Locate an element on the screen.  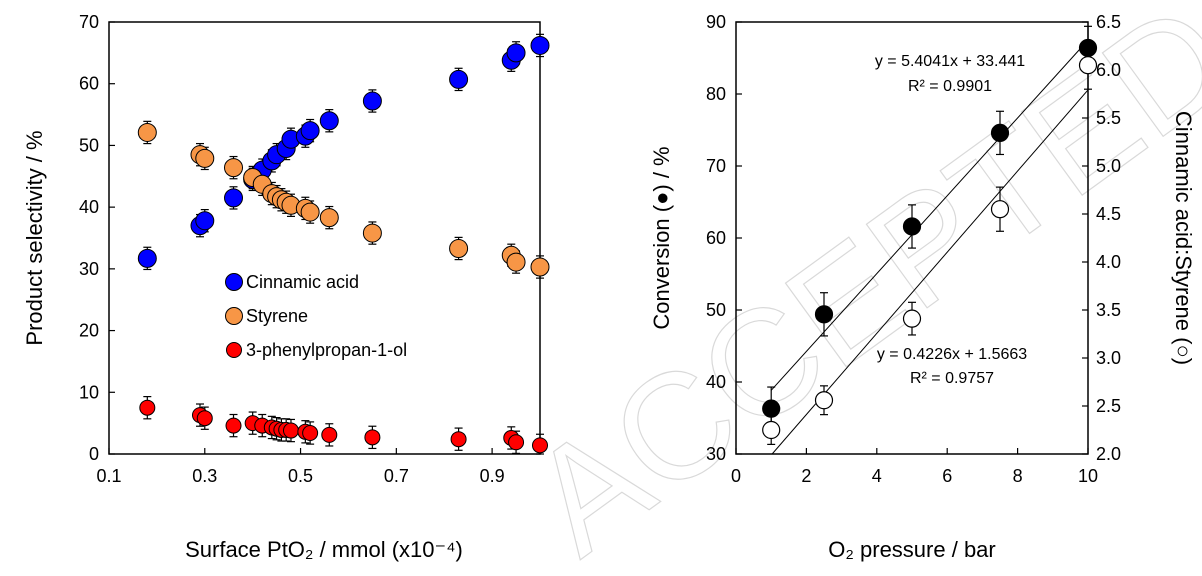
right-y-tick-label: 5.5 is located at coordinates (1108, 118).